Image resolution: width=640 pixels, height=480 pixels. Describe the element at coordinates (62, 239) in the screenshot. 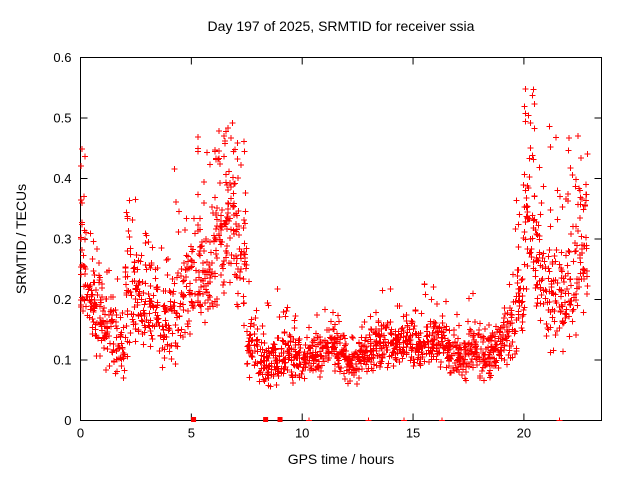

I see `y-tick-label: 0.3` at that location.